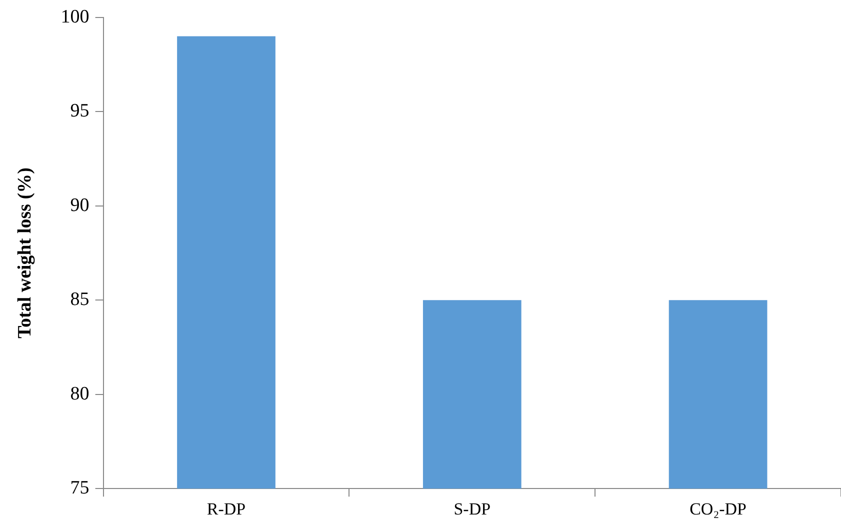 This screenshot has height=523, width=841. Describe the element at coordinates (80, 488) in the screenshot. I see `y-tick-label: 75` at that location.